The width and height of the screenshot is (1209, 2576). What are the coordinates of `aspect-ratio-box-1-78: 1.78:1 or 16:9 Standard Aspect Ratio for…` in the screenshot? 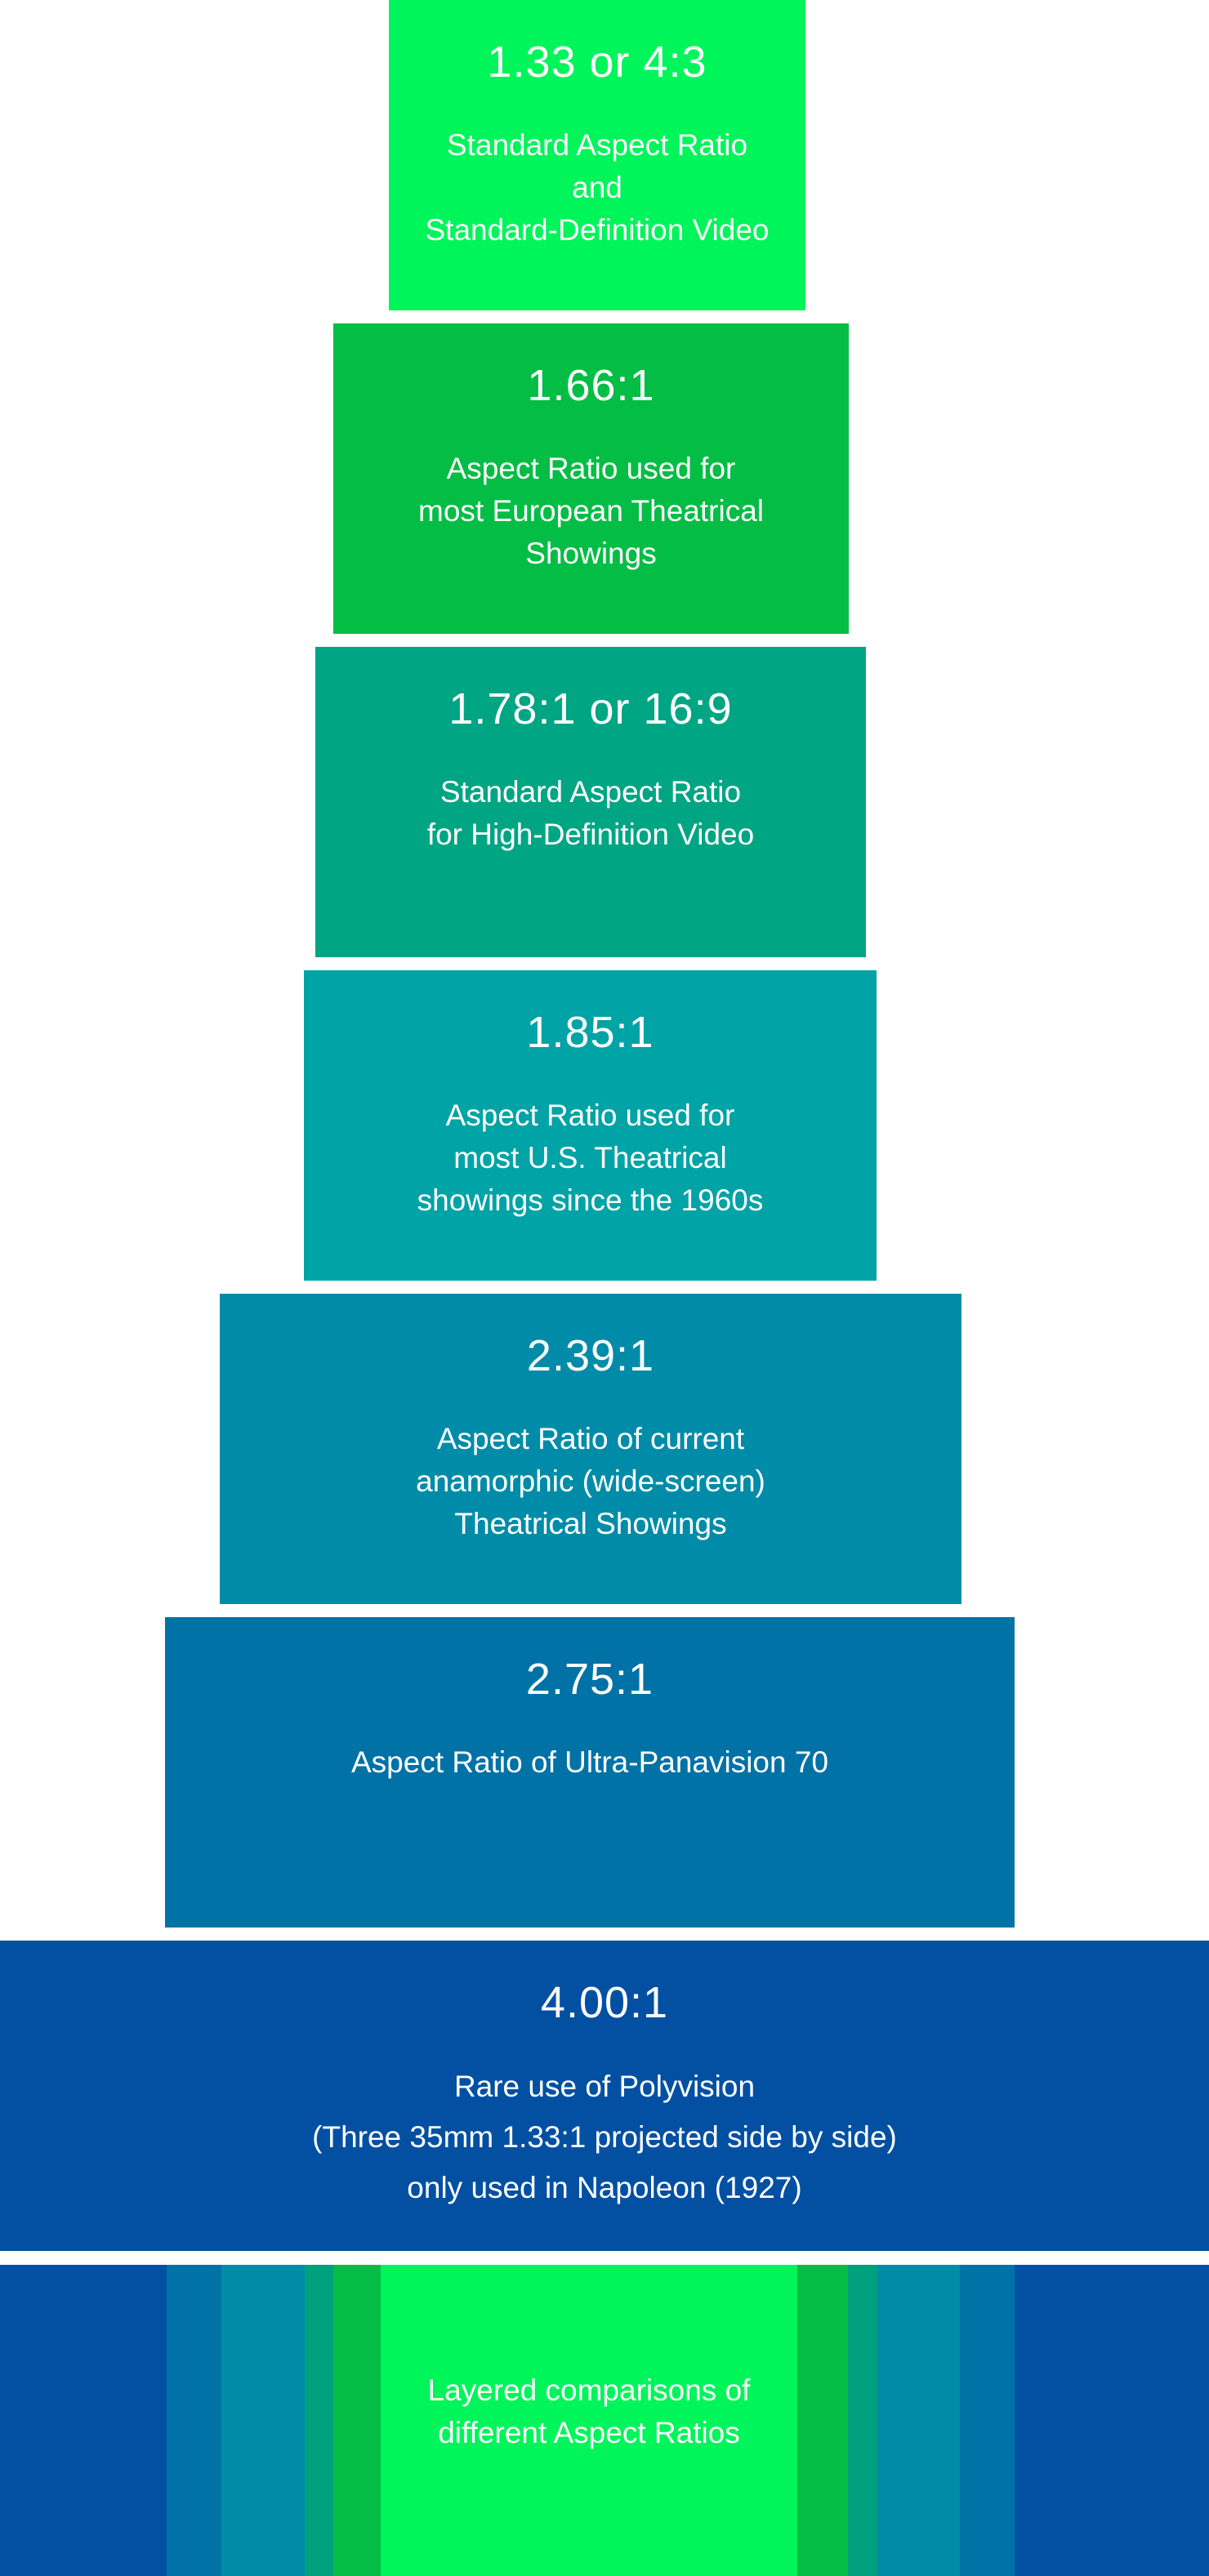 It's located at (590, 802).